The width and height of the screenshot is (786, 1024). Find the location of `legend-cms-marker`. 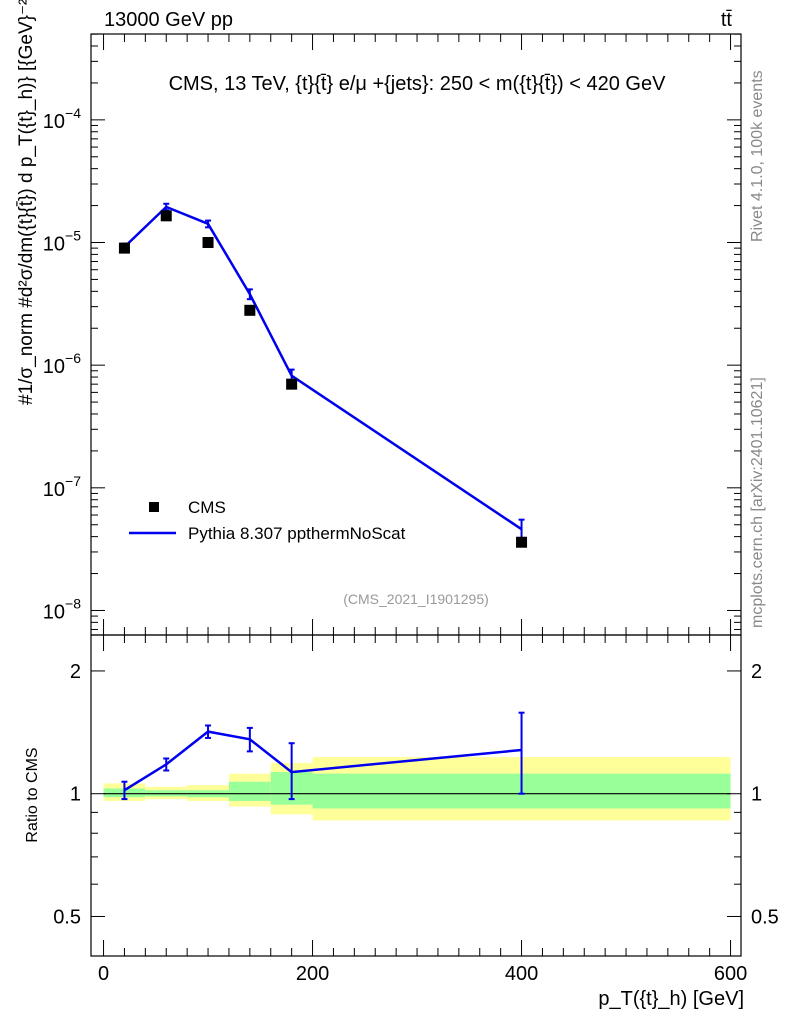

legend-cms-marker is located at coordinates (154, 507).